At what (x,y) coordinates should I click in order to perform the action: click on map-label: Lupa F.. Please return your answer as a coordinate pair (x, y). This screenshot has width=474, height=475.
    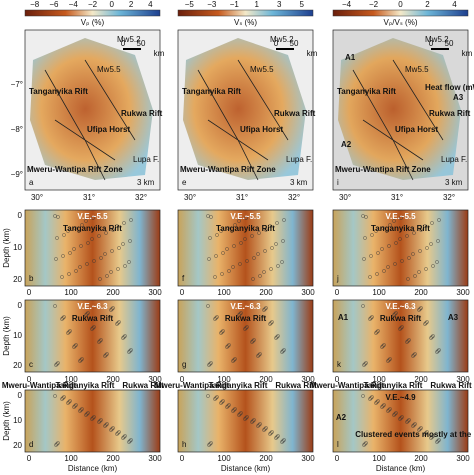
    Looking at the image, I should click on (299, 159).